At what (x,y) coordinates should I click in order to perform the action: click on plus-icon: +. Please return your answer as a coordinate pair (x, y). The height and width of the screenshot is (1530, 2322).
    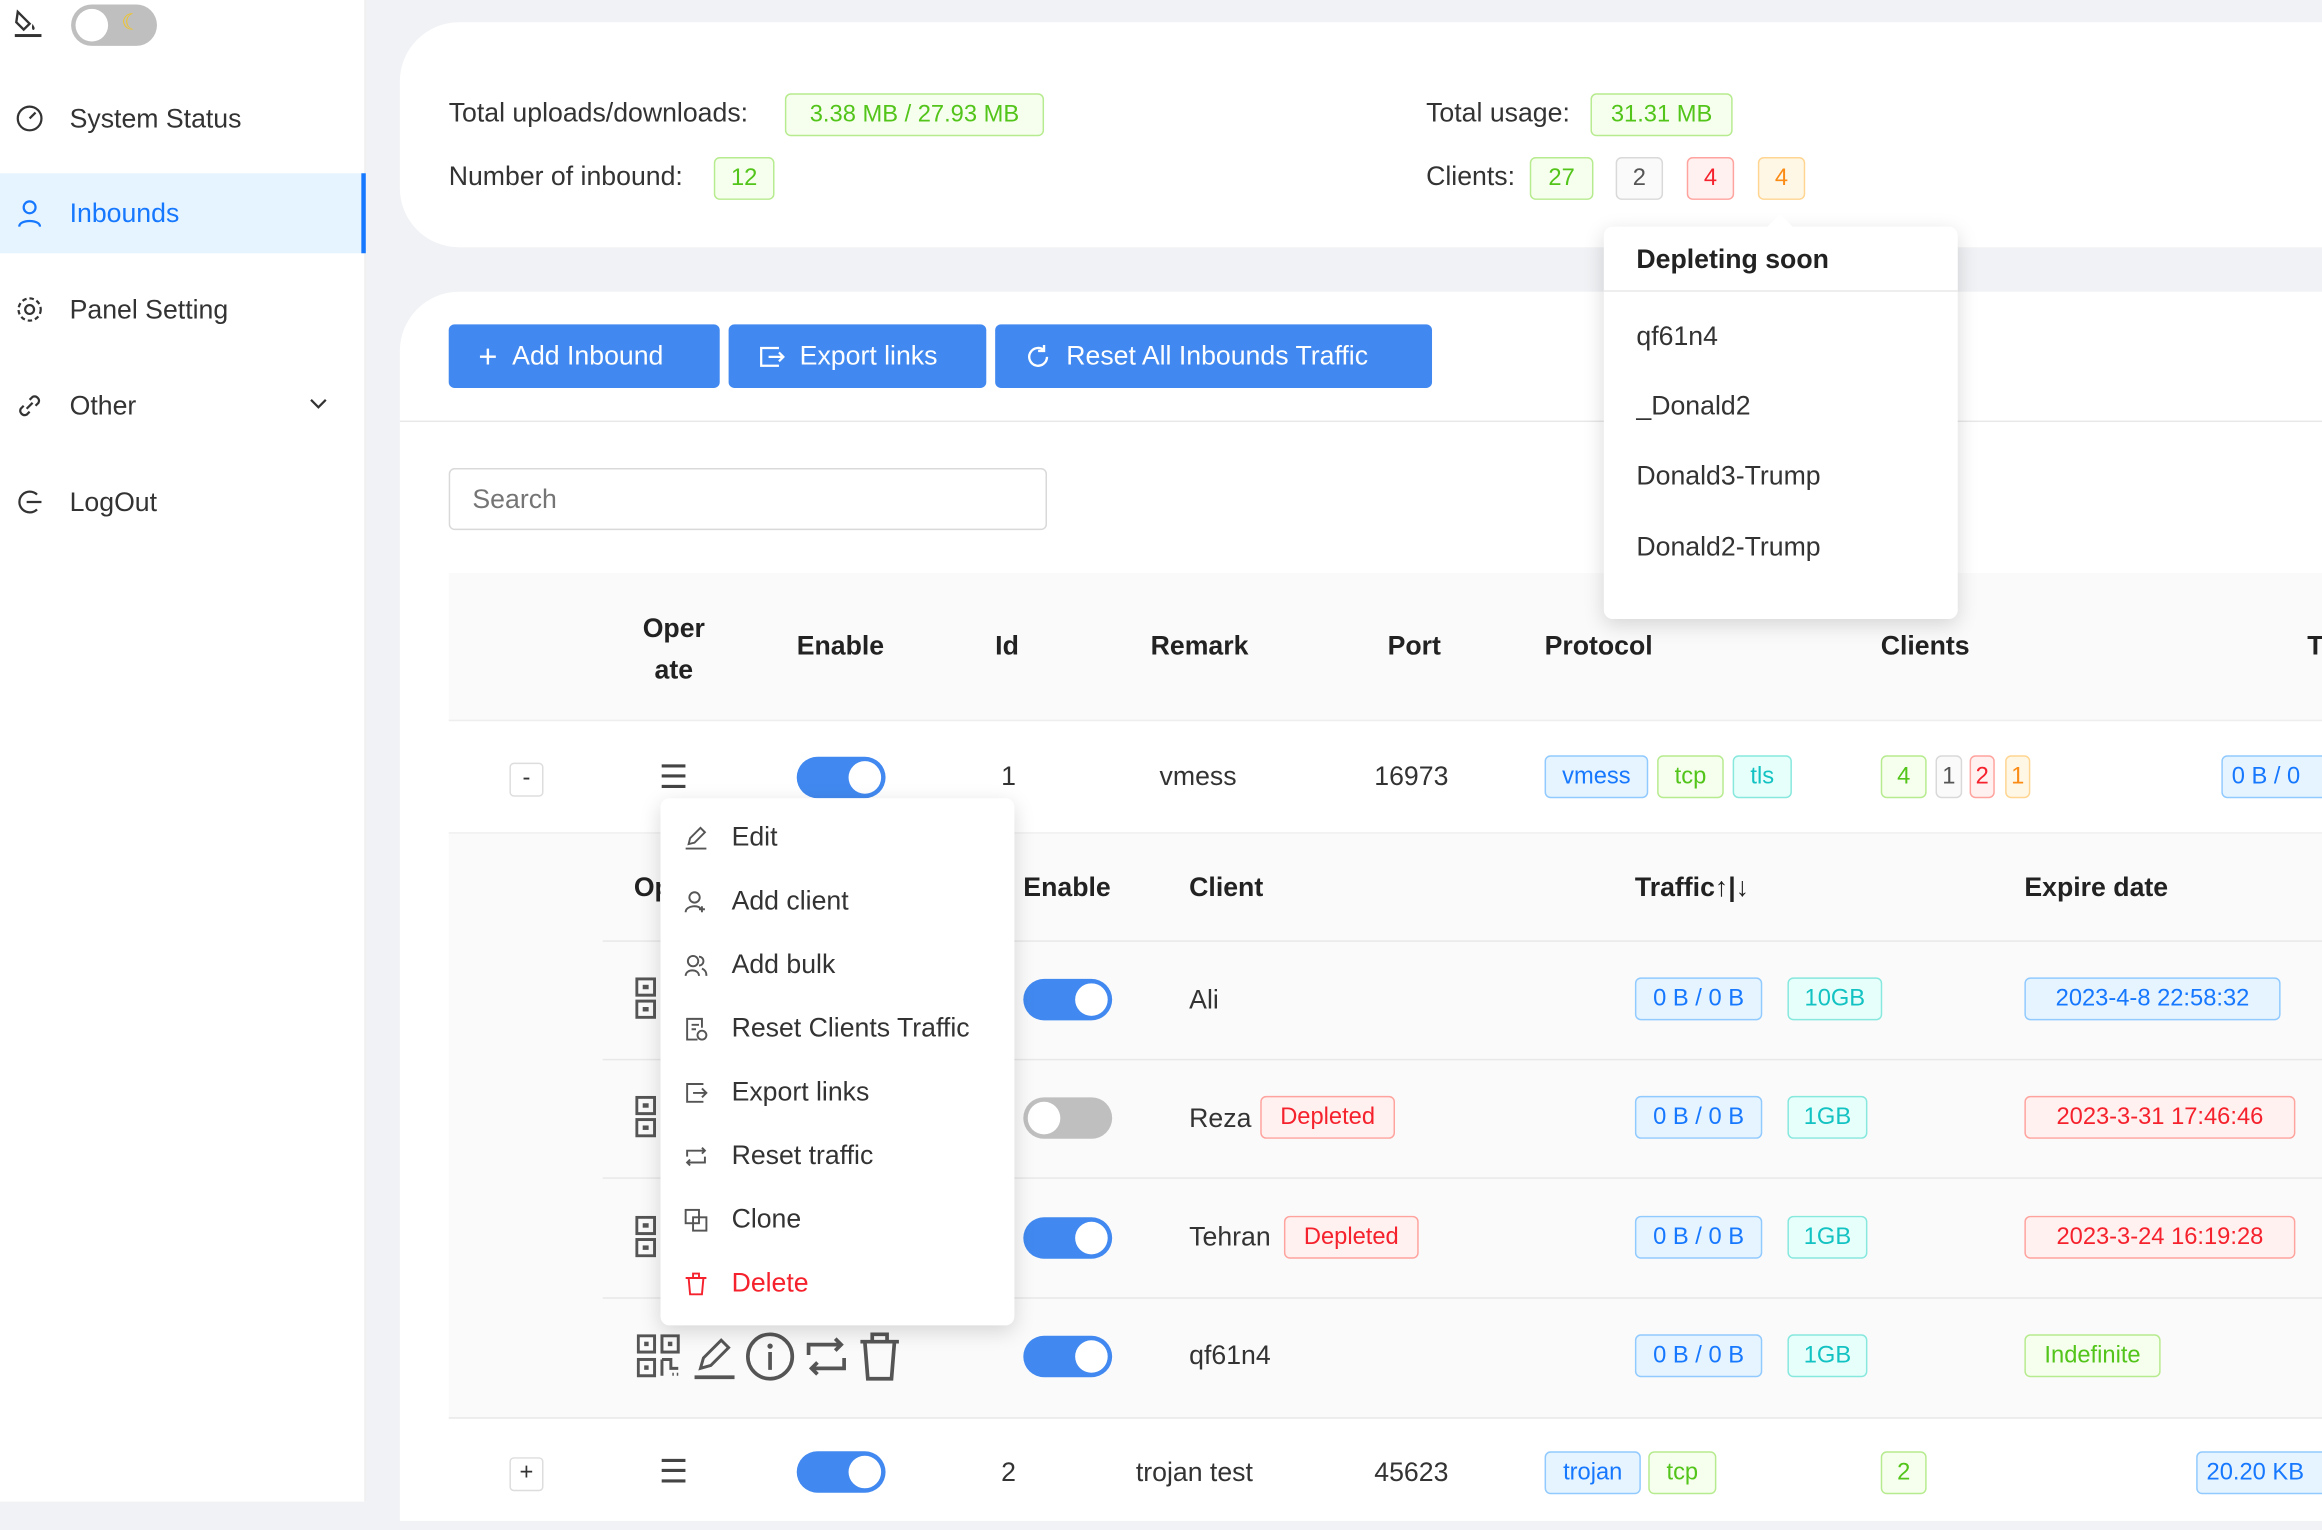
    Looking at the image, I should click on (488, 355).